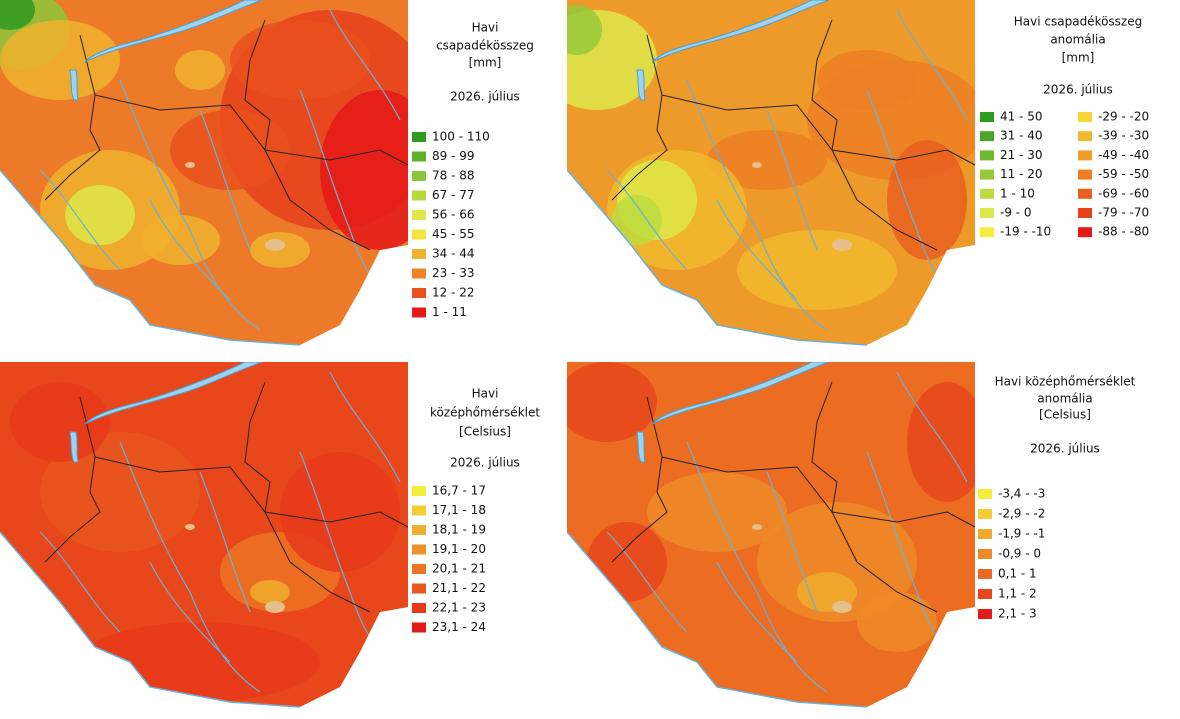  I want to click on legend-label: 20,1 - 21, so click(459, 569).